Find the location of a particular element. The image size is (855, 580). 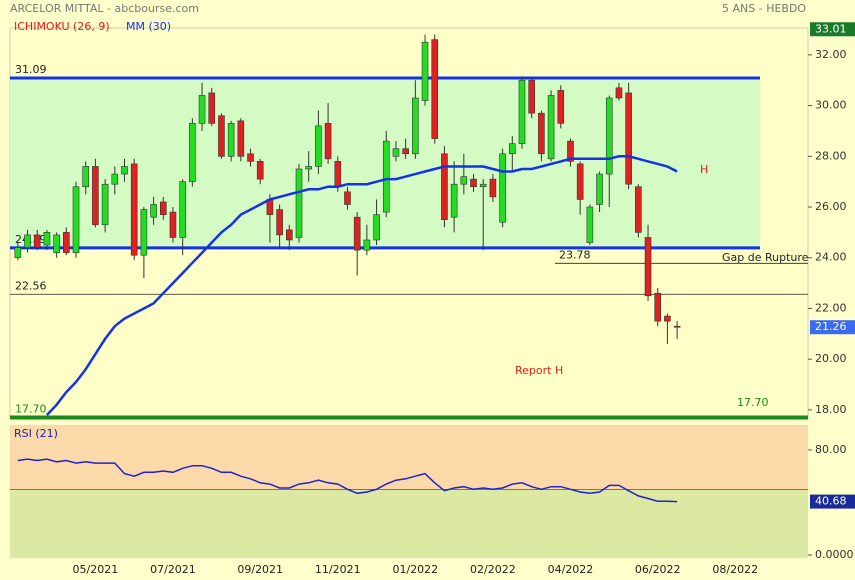

level-label: 22.56 is located at coordinates (31, 285).